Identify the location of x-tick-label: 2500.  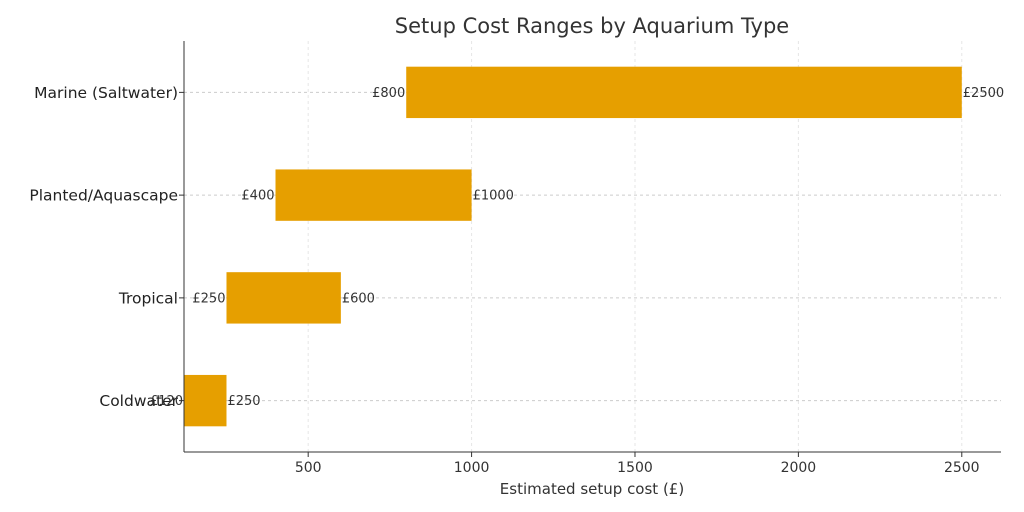
(962, 468).